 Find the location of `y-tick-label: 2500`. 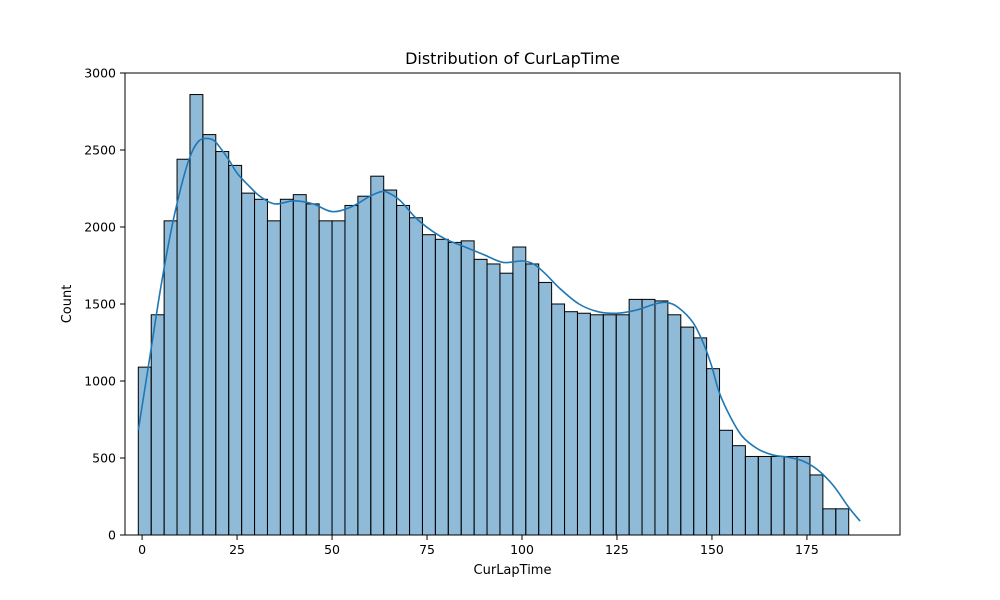

y-tick-label: 2500 is located at coordinates (100, 150).